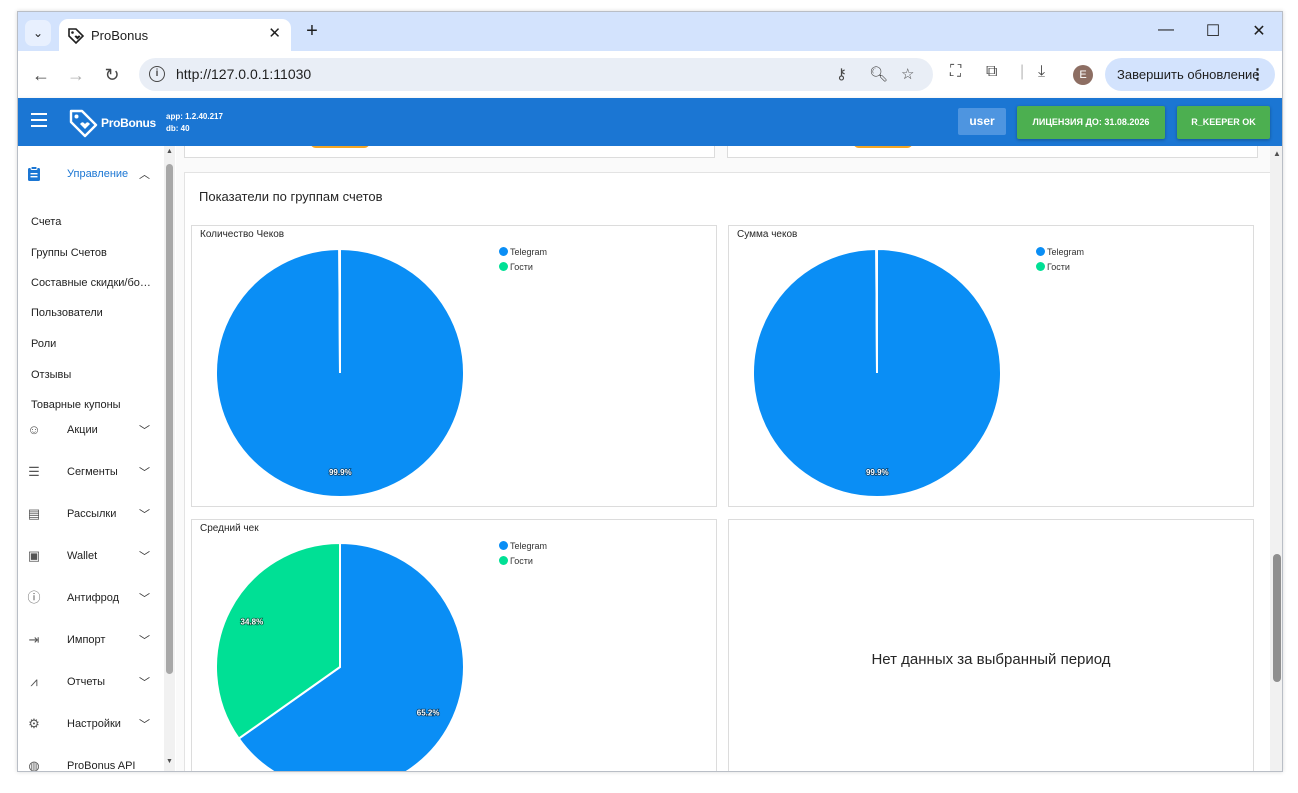  I want to click on logo-text: ProBonus, so click(128, 123).